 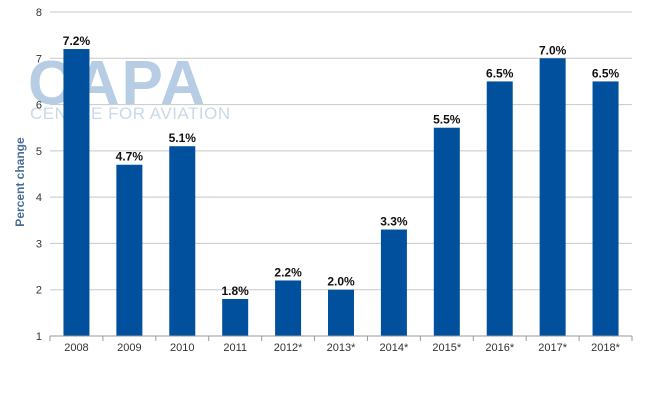 I want to click on data-label-2013-est: 2.0%, so click(x=341, y=282).